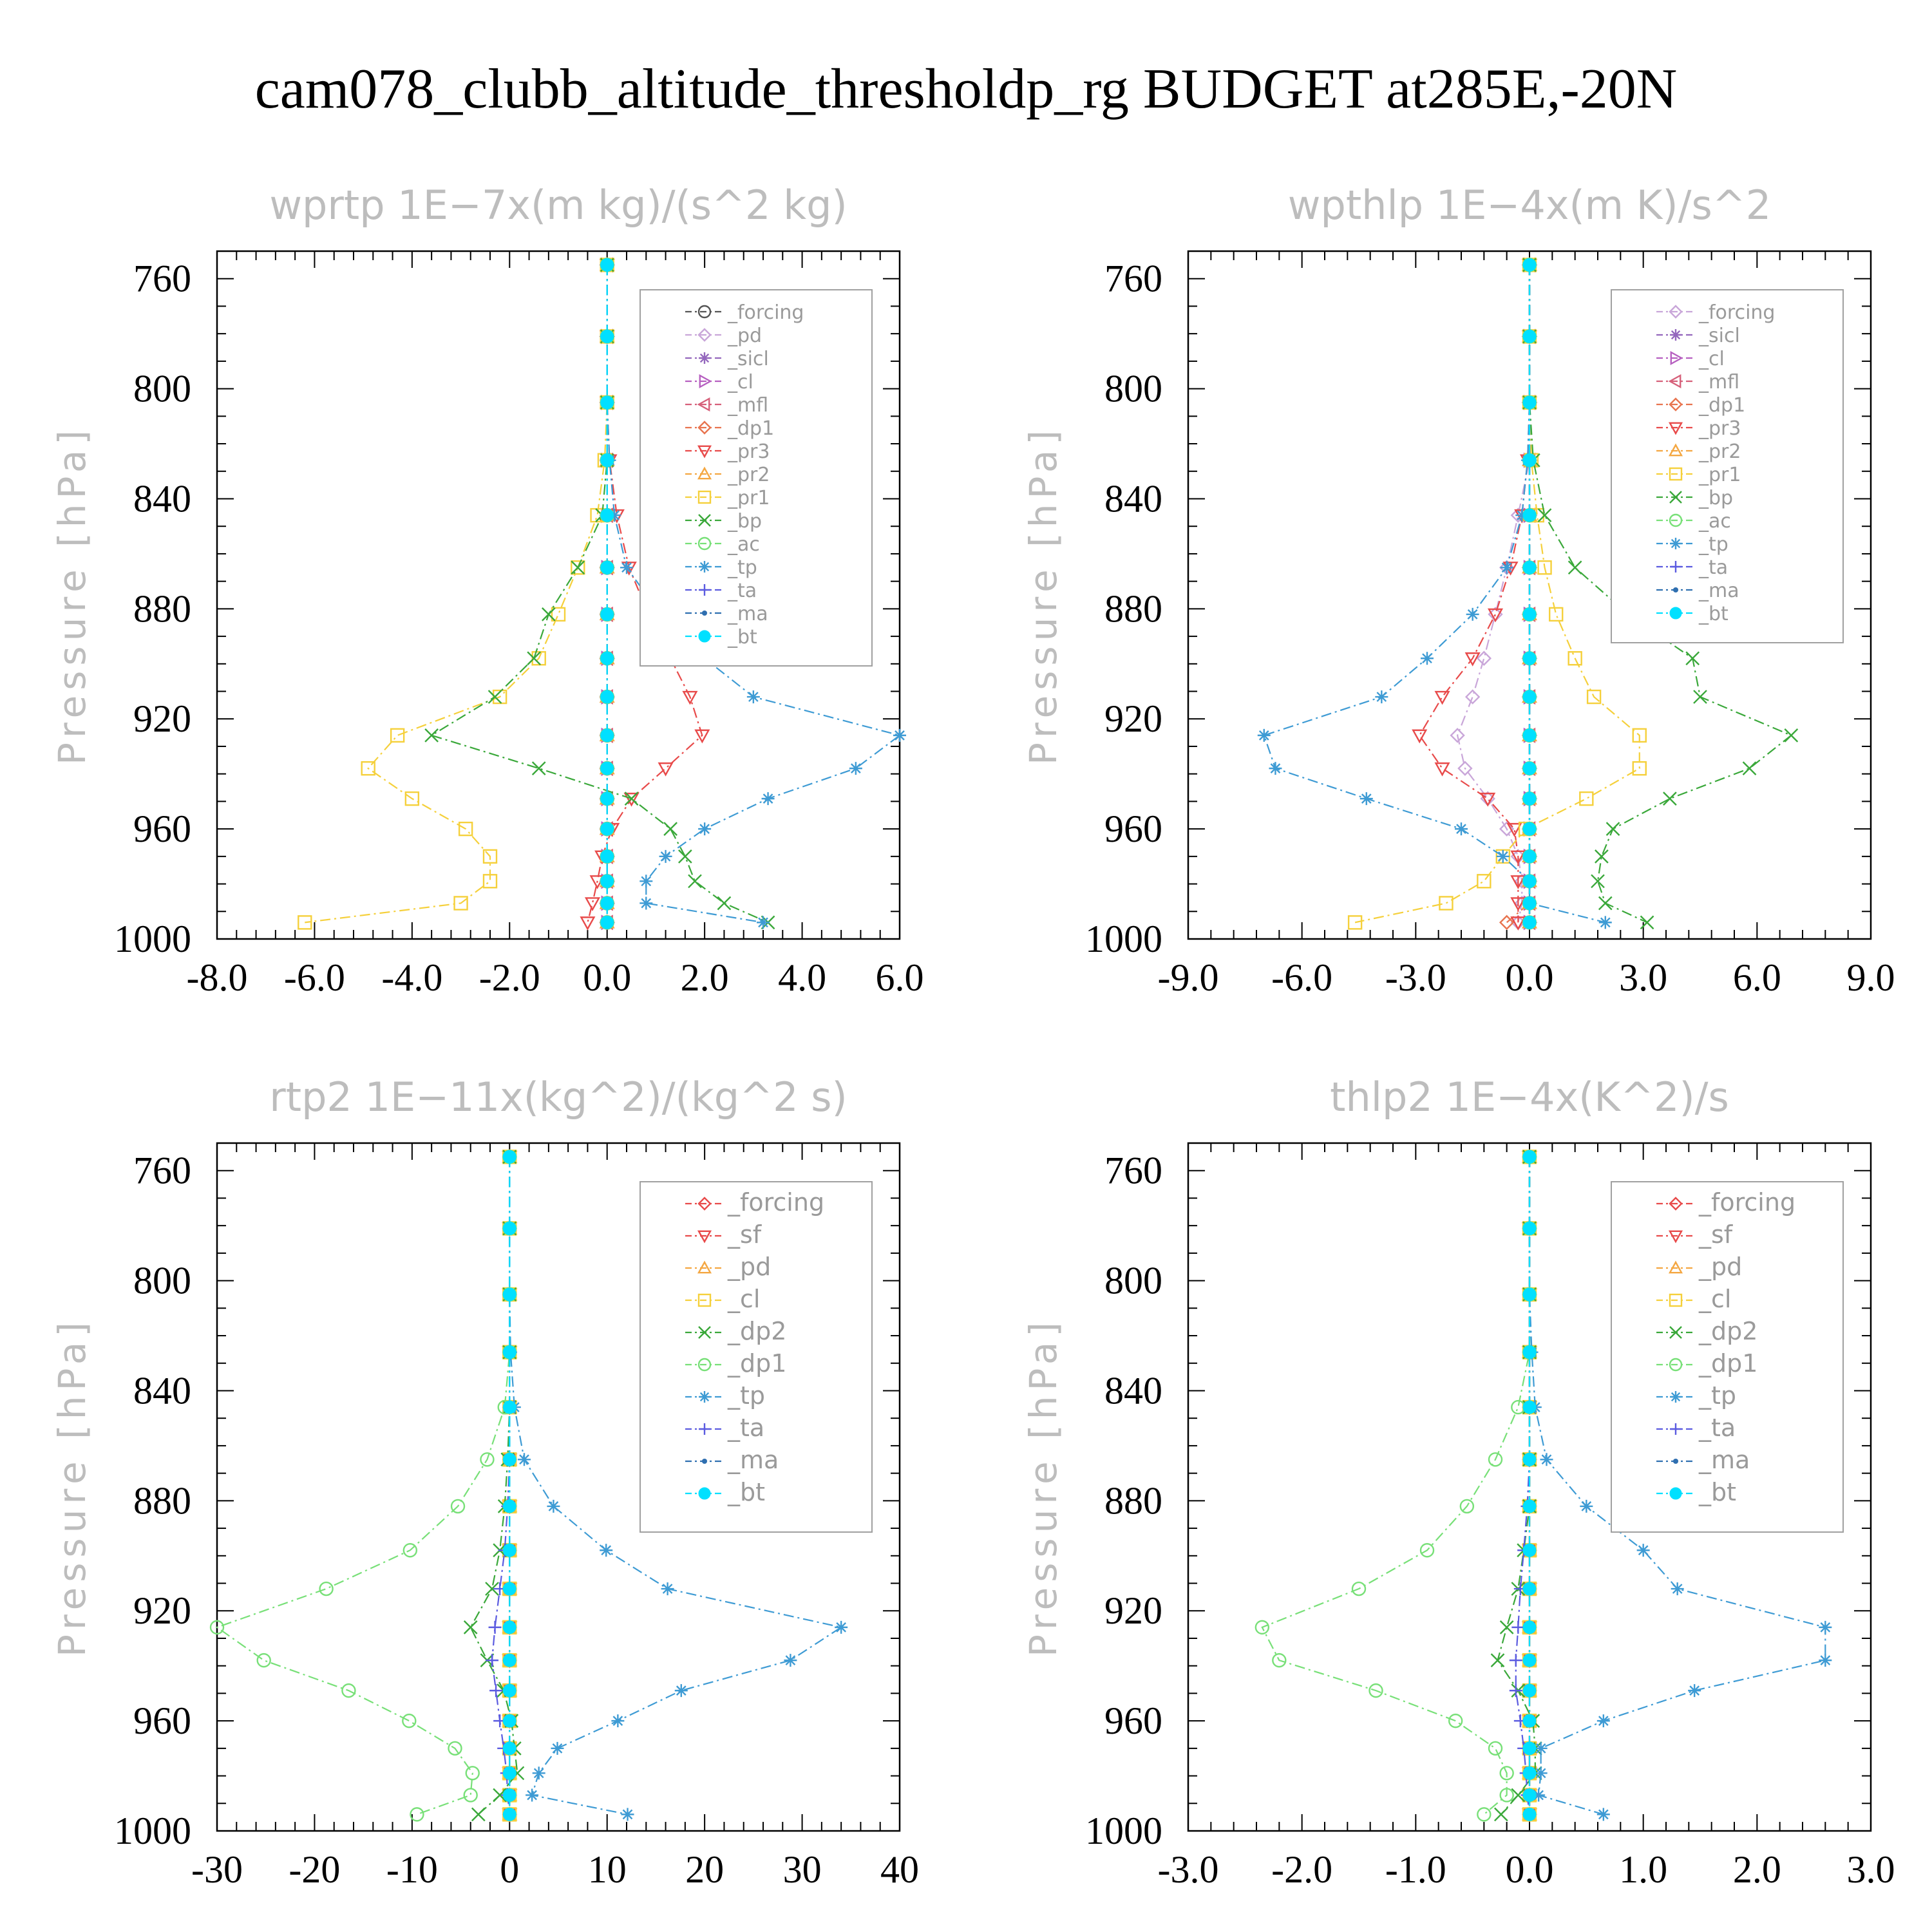  Describe the element at coordinates (1530, 1869) in the screenshot. I see `x-tick-label: 0.0` at that location.